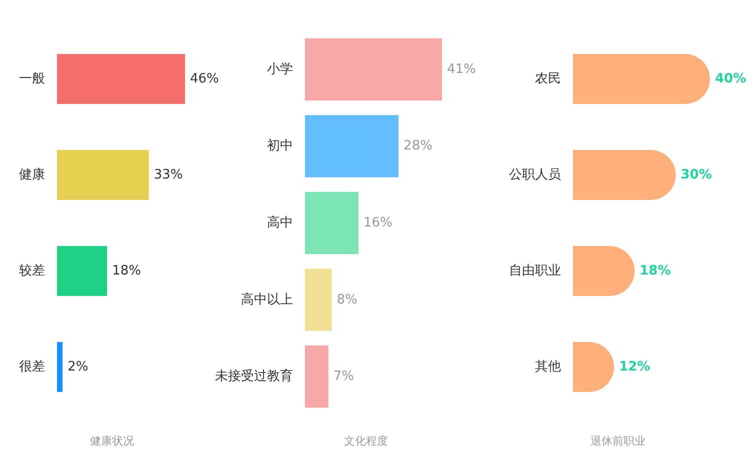 The image size is (756, 466). I want to click on y-tick-label: 高中以上, so click(267, 299).